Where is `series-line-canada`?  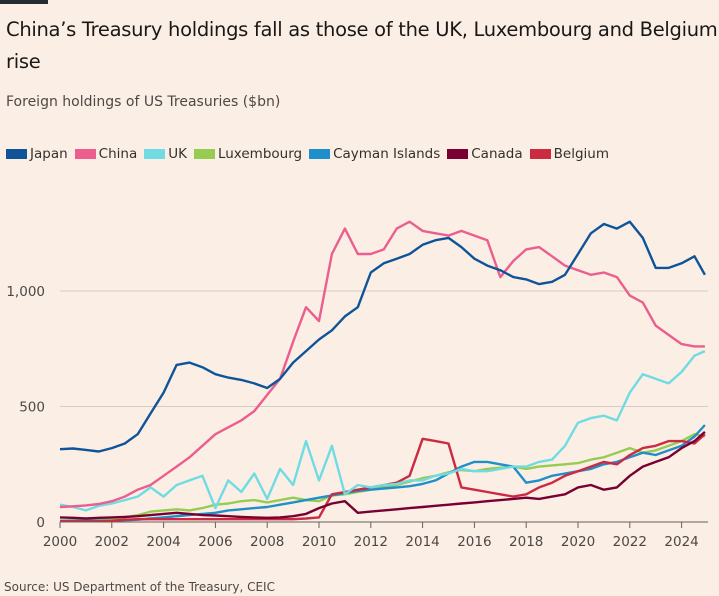
series-line-canada is located at coordinates (382, 475).